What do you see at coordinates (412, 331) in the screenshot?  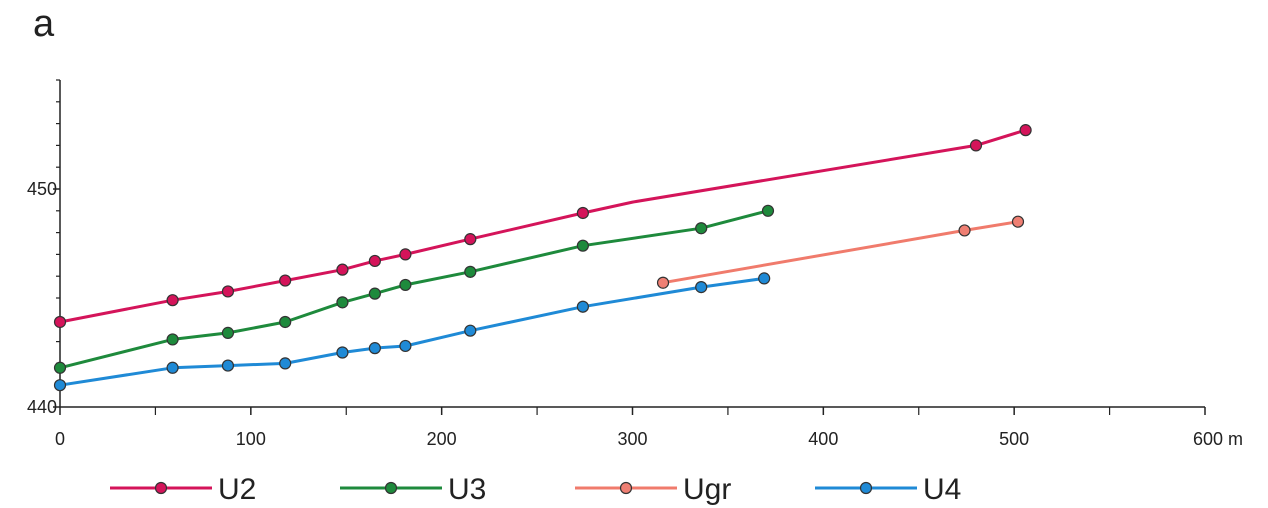 I see `series-line-u4` at bounding box center [412, 331].